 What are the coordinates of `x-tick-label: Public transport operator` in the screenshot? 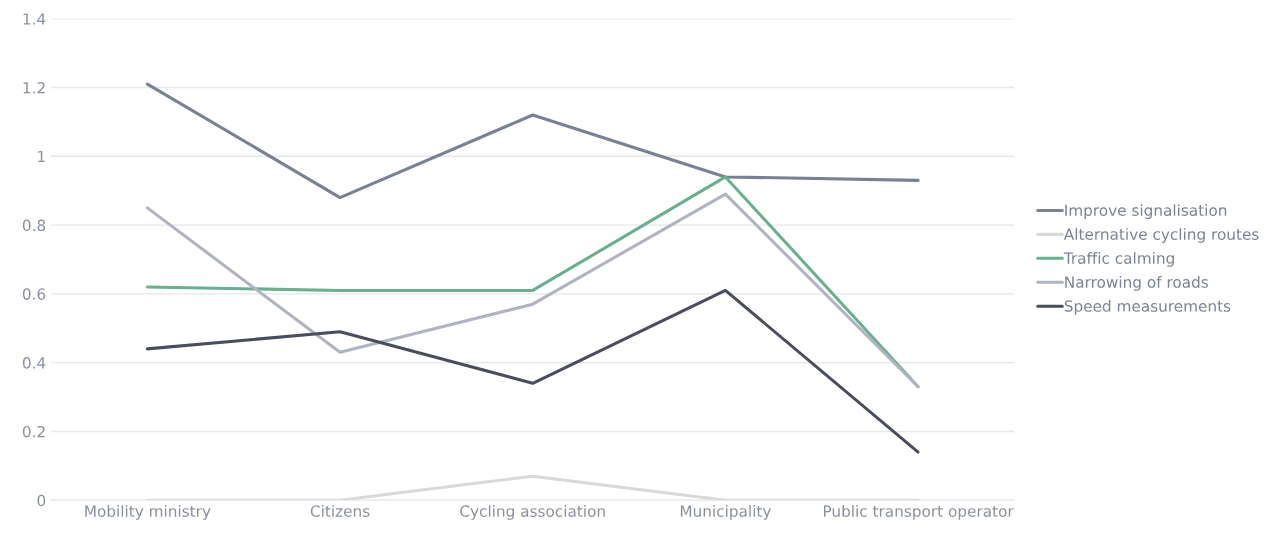 It's located at (918, 512).